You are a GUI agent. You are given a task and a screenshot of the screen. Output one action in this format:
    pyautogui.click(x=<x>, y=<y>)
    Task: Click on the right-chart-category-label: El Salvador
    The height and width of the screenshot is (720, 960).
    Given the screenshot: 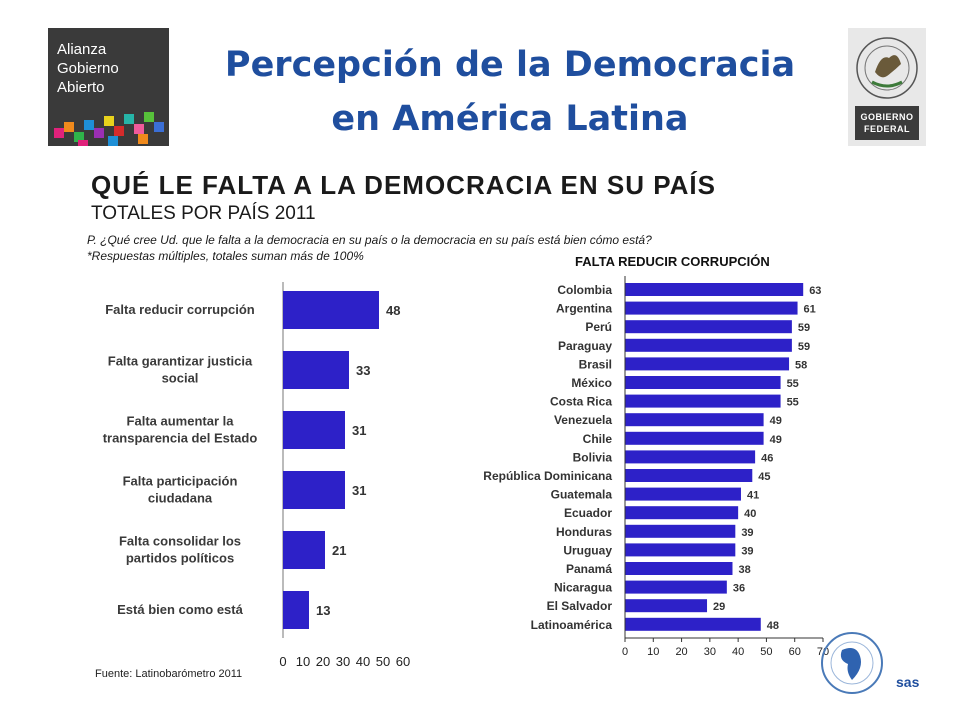 What is the action you would take?
    pyautogui.click(x=580, y=606)
    